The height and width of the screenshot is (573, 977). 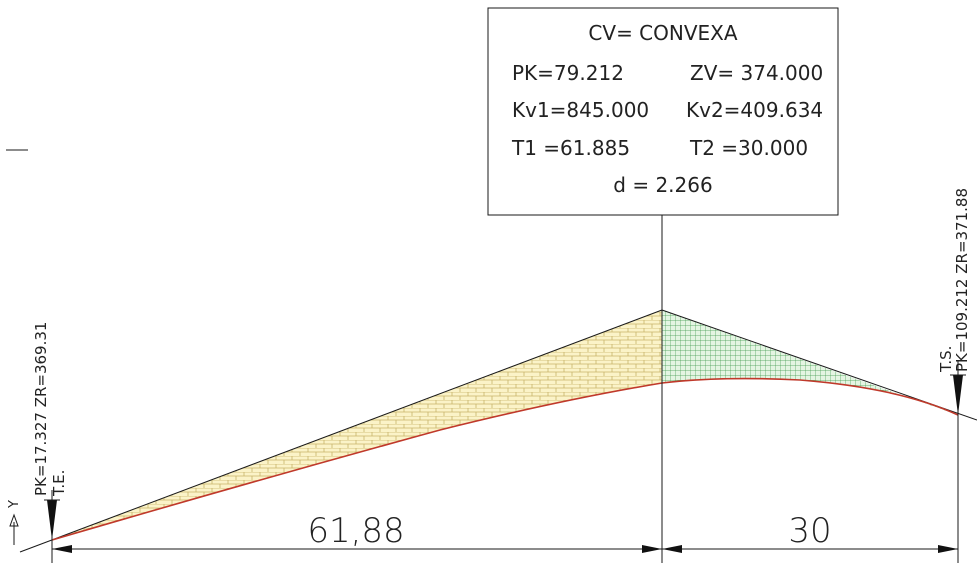 I want to click on t2-label: T2 =30.000, so click(x=748, y=148).